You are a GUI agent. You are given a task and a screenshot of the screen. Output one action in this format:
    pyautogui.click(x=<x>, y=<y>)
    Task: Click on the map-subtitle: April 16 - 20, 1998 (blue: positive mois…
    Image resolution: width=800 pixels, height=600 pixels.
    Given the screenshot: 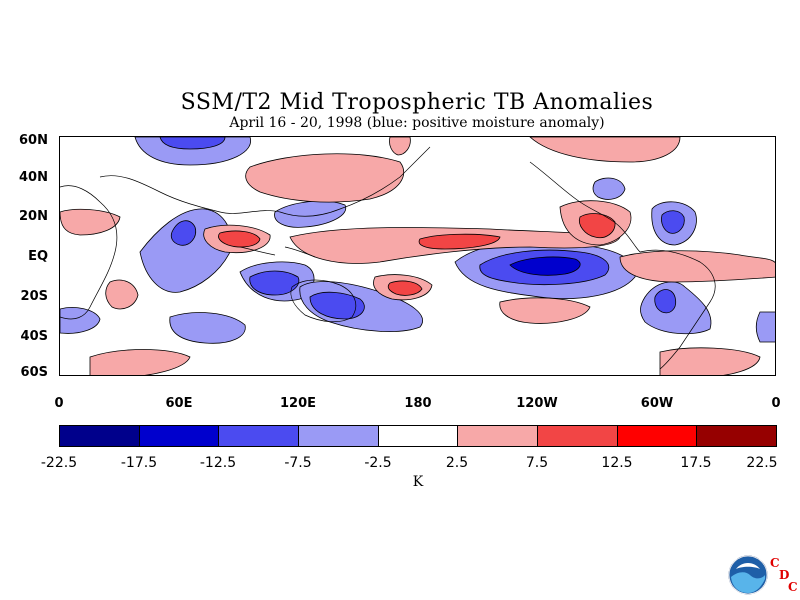 What is the action you would take?
    pyautogui.click(x=417, y=123)
    